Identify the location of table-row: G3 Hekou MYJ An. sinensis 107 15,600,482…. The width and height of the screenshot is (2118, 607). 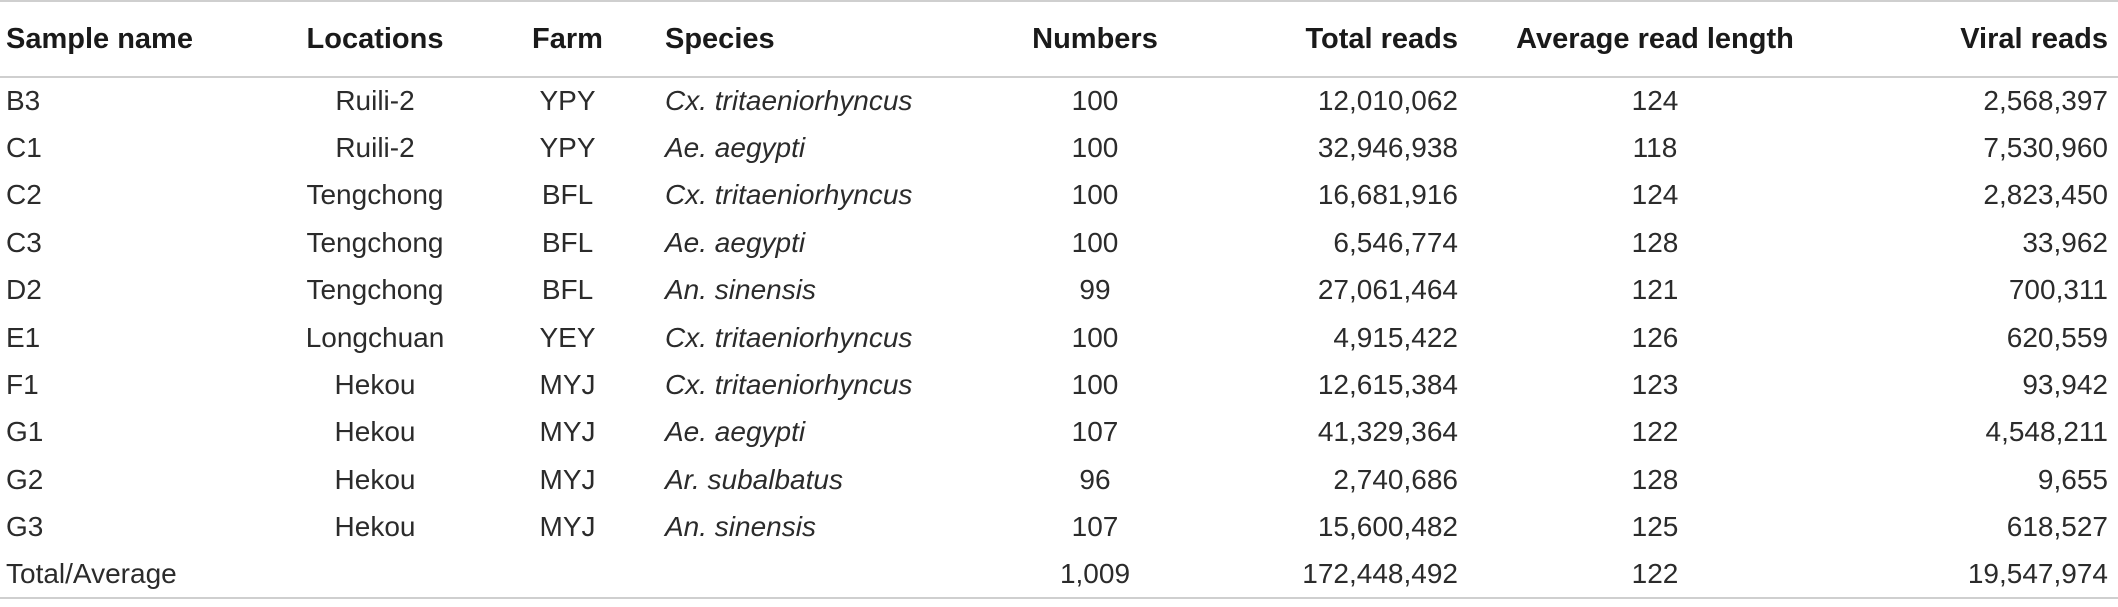
(1059, 527).